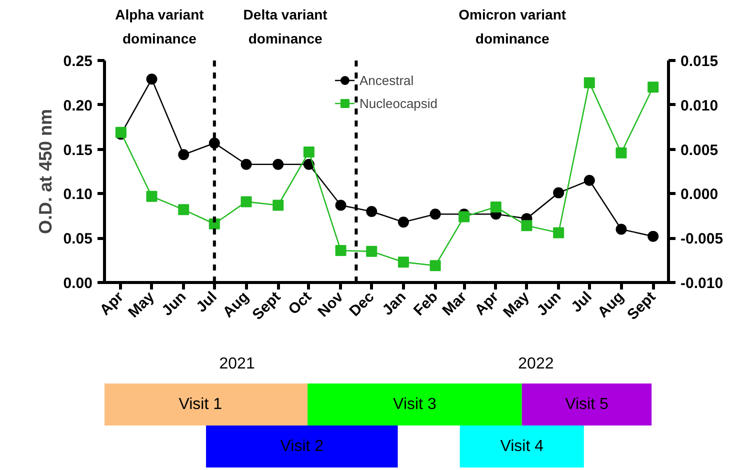  I want to click on y-tick-label: 0.05, so click(78, 239).